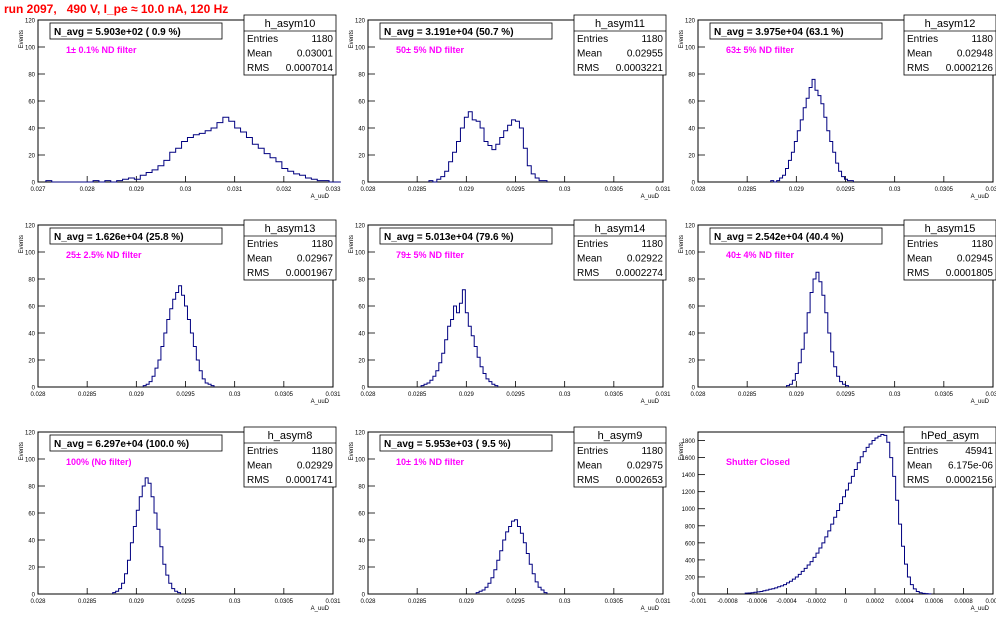  I want to click on y-tick-label: 1800, so click(689, 442).